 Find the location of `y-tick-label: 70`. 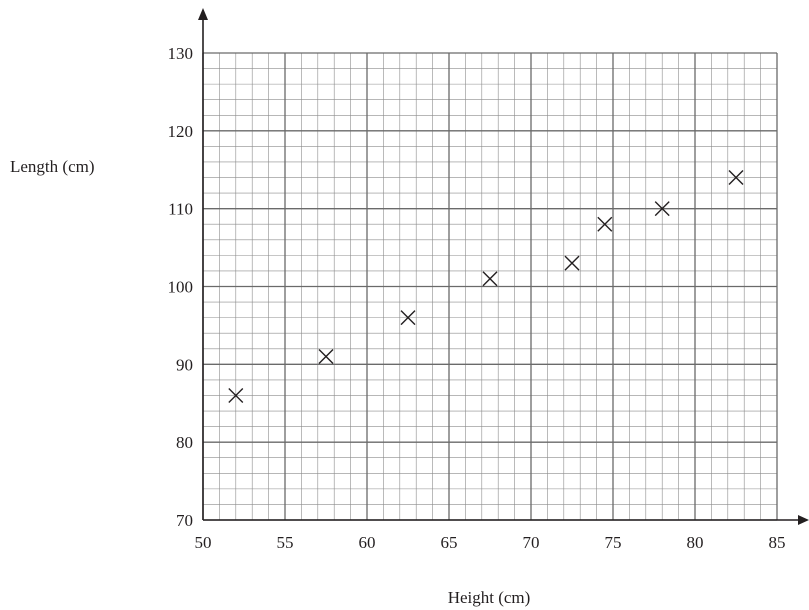

y-tick-label: 70 is located at coordinates (184, 520).